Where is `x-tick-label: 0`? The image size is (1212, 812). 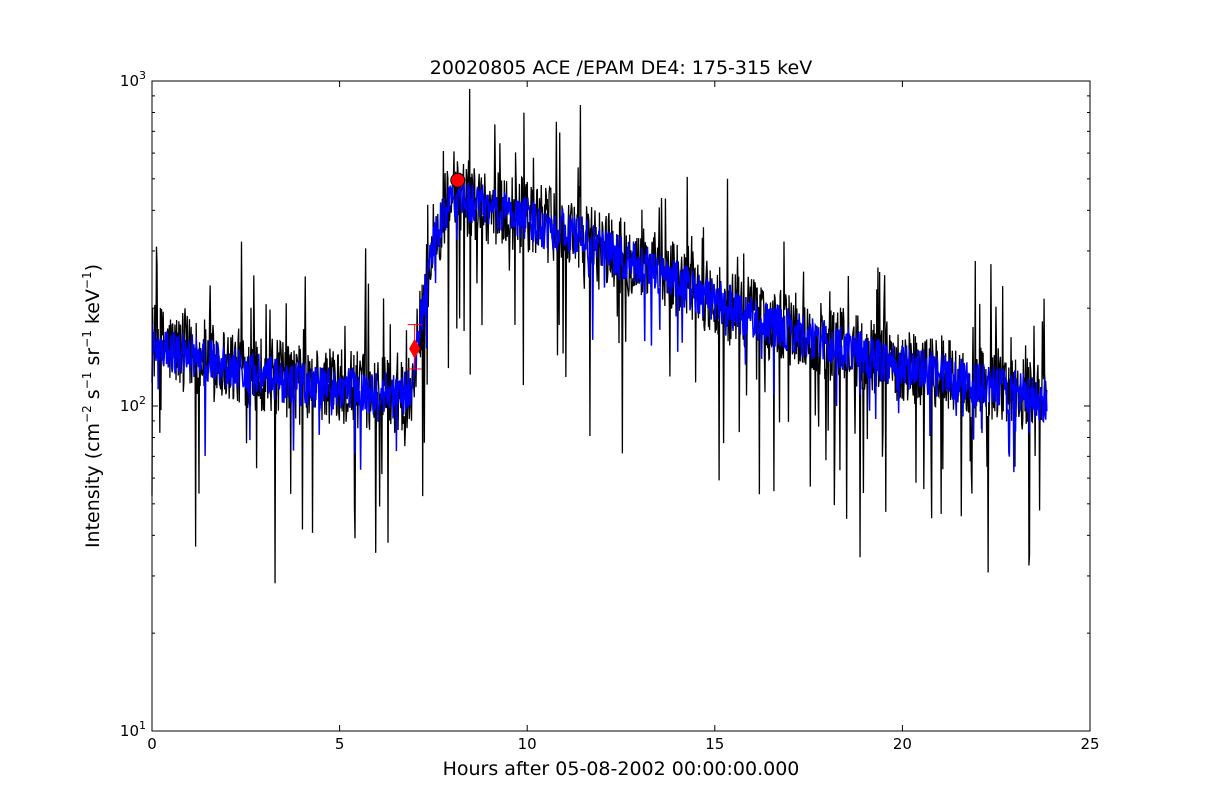
x-tick-label: 0 is located at coordinates (152, 744).